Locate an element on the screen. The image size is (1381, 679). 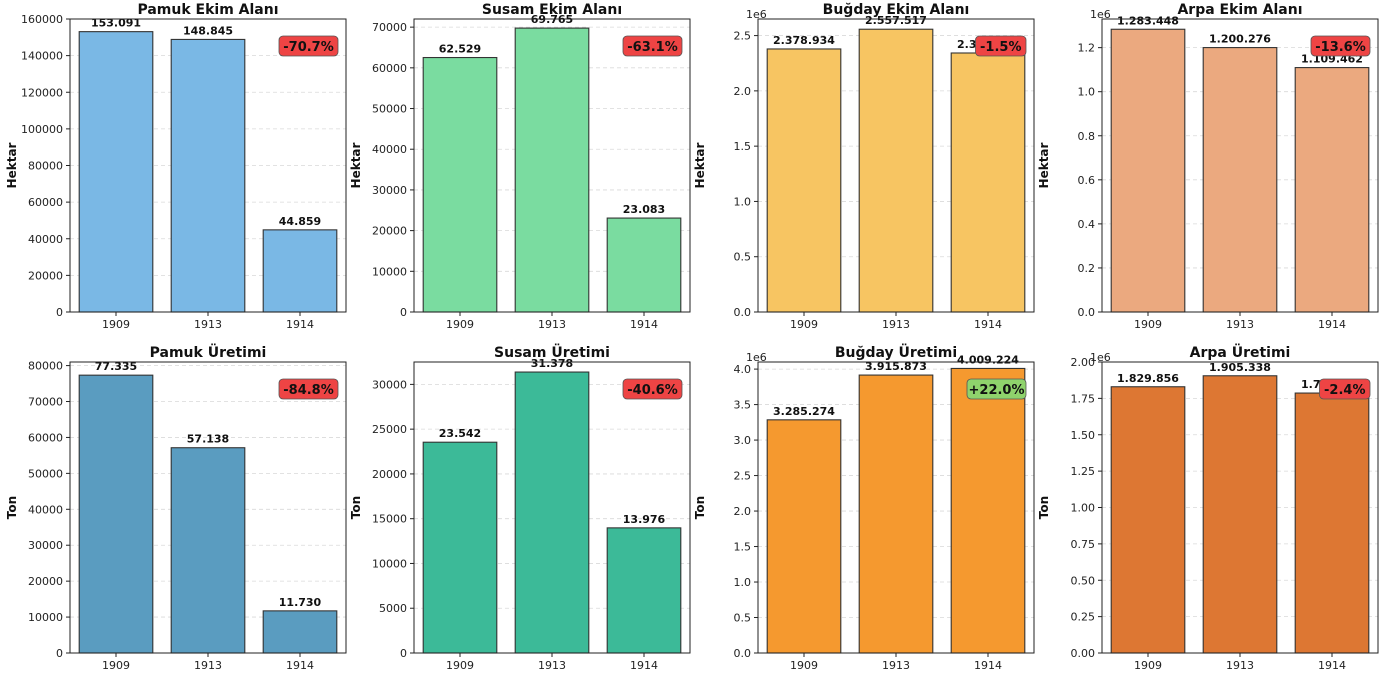
y-tick-label: 2.00 is located at coordinates (1083, 362).